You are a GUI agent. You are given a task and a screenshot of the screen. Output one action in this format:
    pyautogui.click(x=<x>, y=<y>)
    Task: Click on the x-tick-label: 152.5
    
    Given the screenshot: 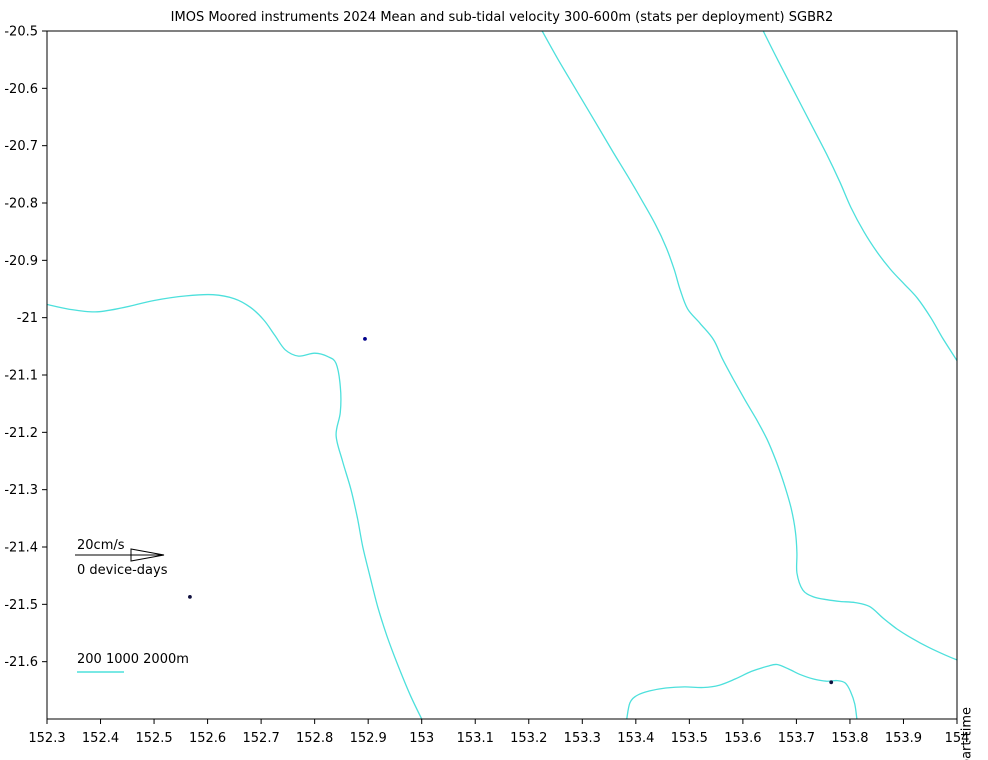 What is the action you would take?
    pyautogui.click(x=153, y=738)
    